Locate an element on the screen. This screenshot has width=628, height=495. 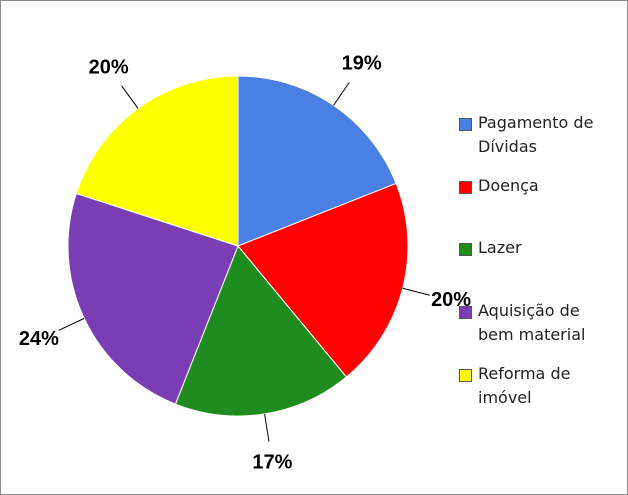
data-label: 17% is located at coordinates (272, 463).